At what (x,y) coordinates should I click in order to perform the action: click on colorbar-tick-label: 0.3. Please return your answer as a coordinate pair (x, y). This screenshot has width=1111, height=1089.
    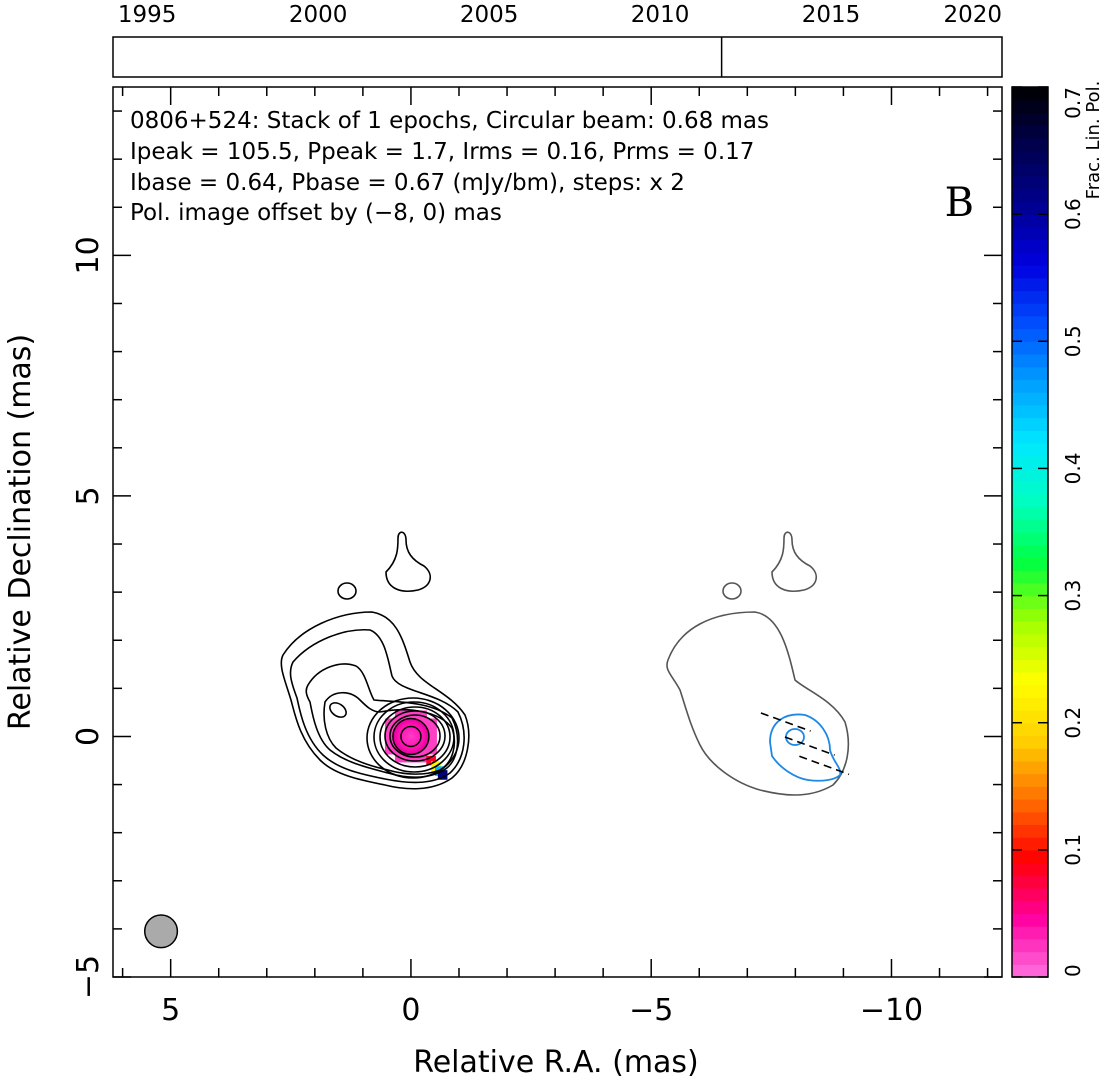
    Looking at the image, I should click on (1073, 596).